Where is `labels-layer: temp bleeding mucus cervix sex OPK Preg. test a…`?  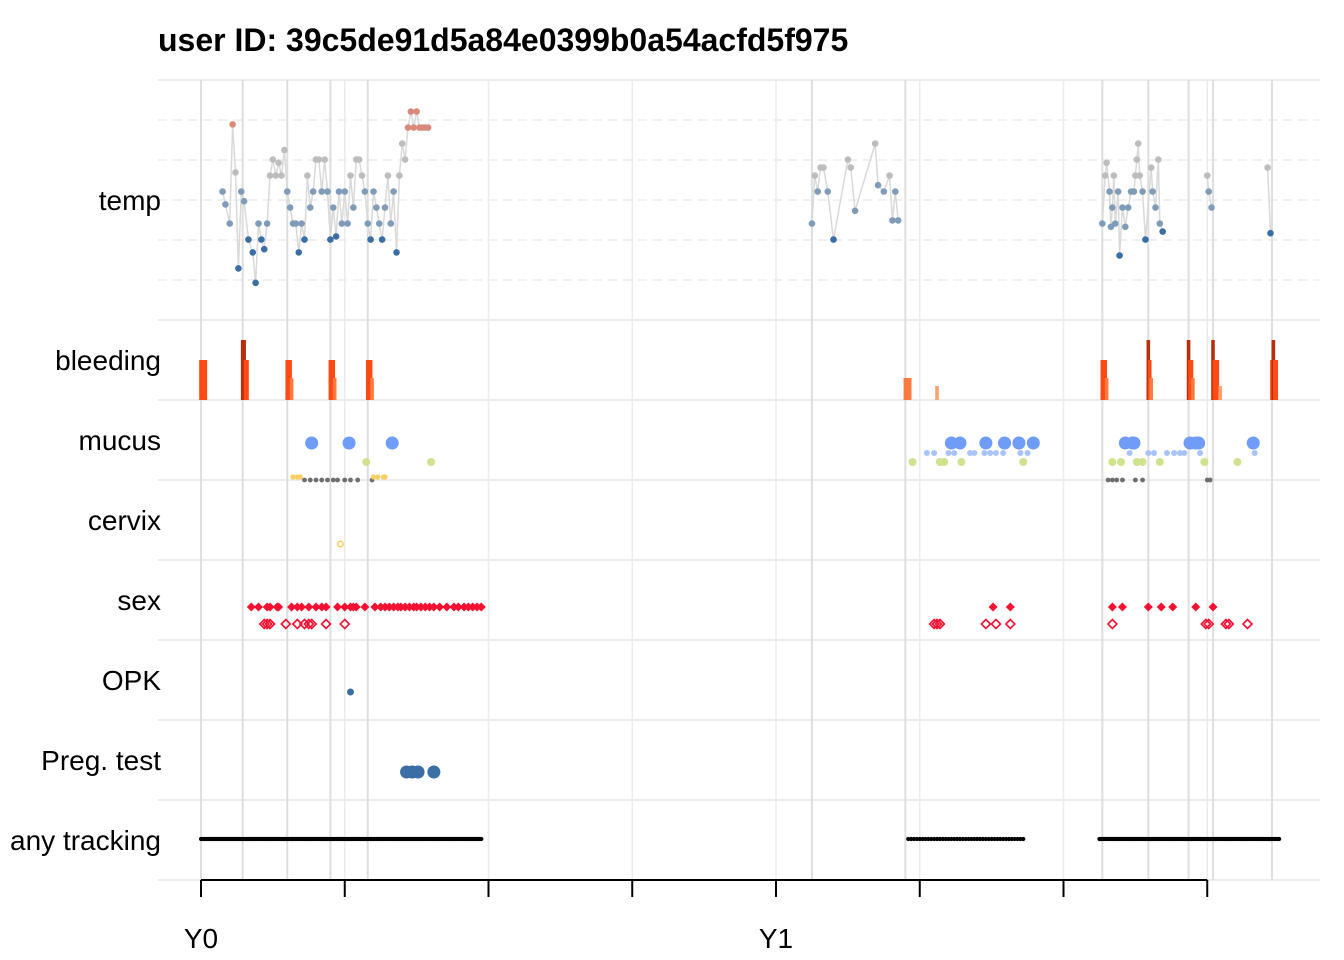 labels-layer: temp bleeding mucus cervix sex OPK Preg. test a… is located at coordinates (85, 520).